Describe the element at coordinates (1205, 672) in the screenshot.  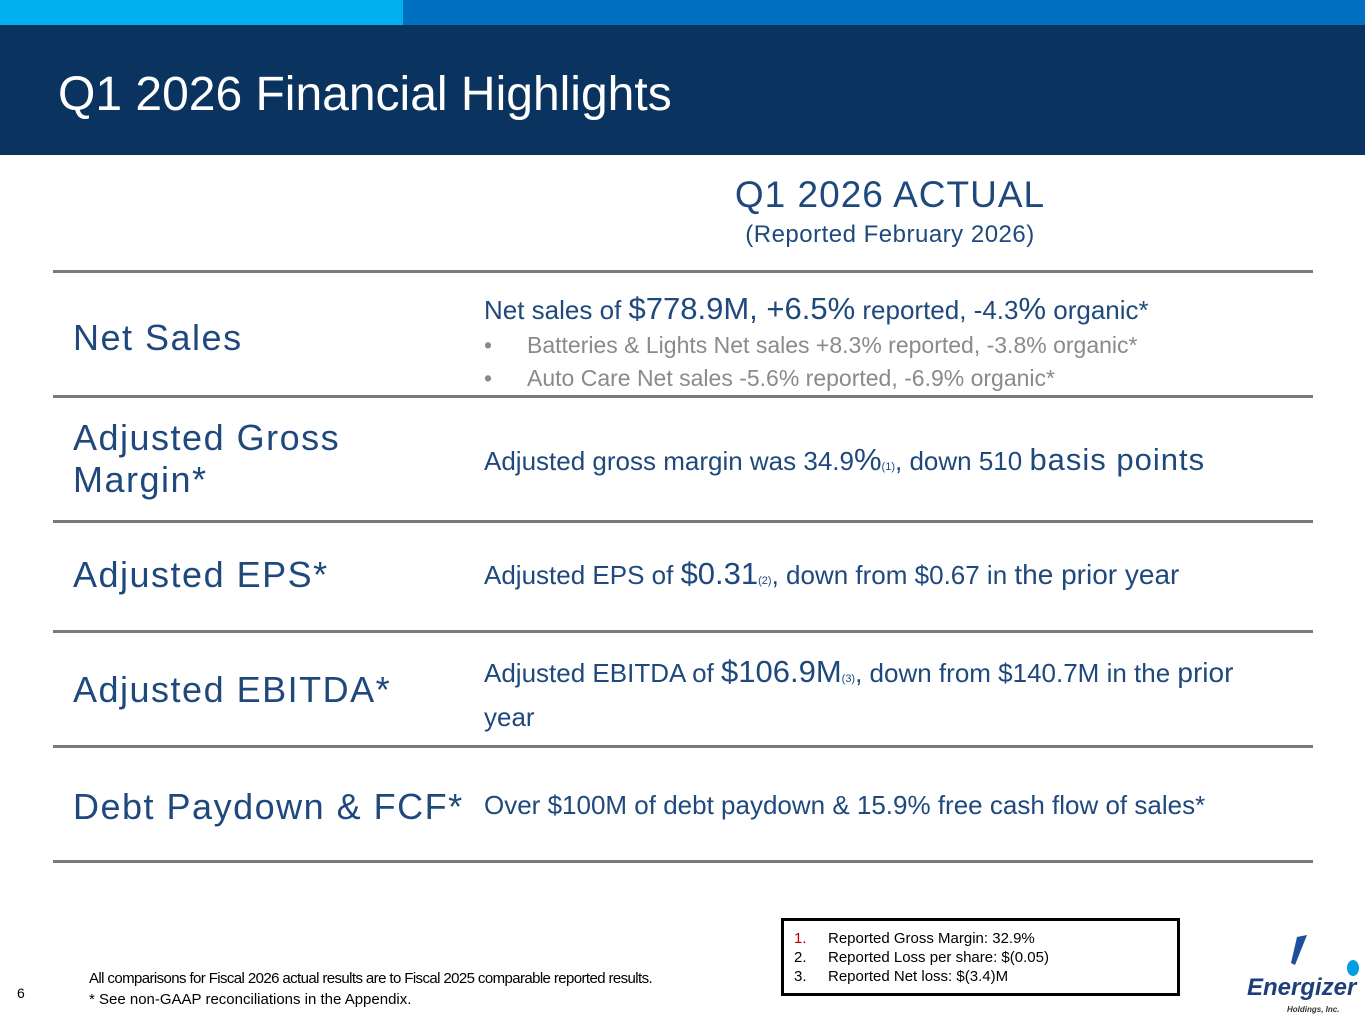
I see `text: prior` at that location.